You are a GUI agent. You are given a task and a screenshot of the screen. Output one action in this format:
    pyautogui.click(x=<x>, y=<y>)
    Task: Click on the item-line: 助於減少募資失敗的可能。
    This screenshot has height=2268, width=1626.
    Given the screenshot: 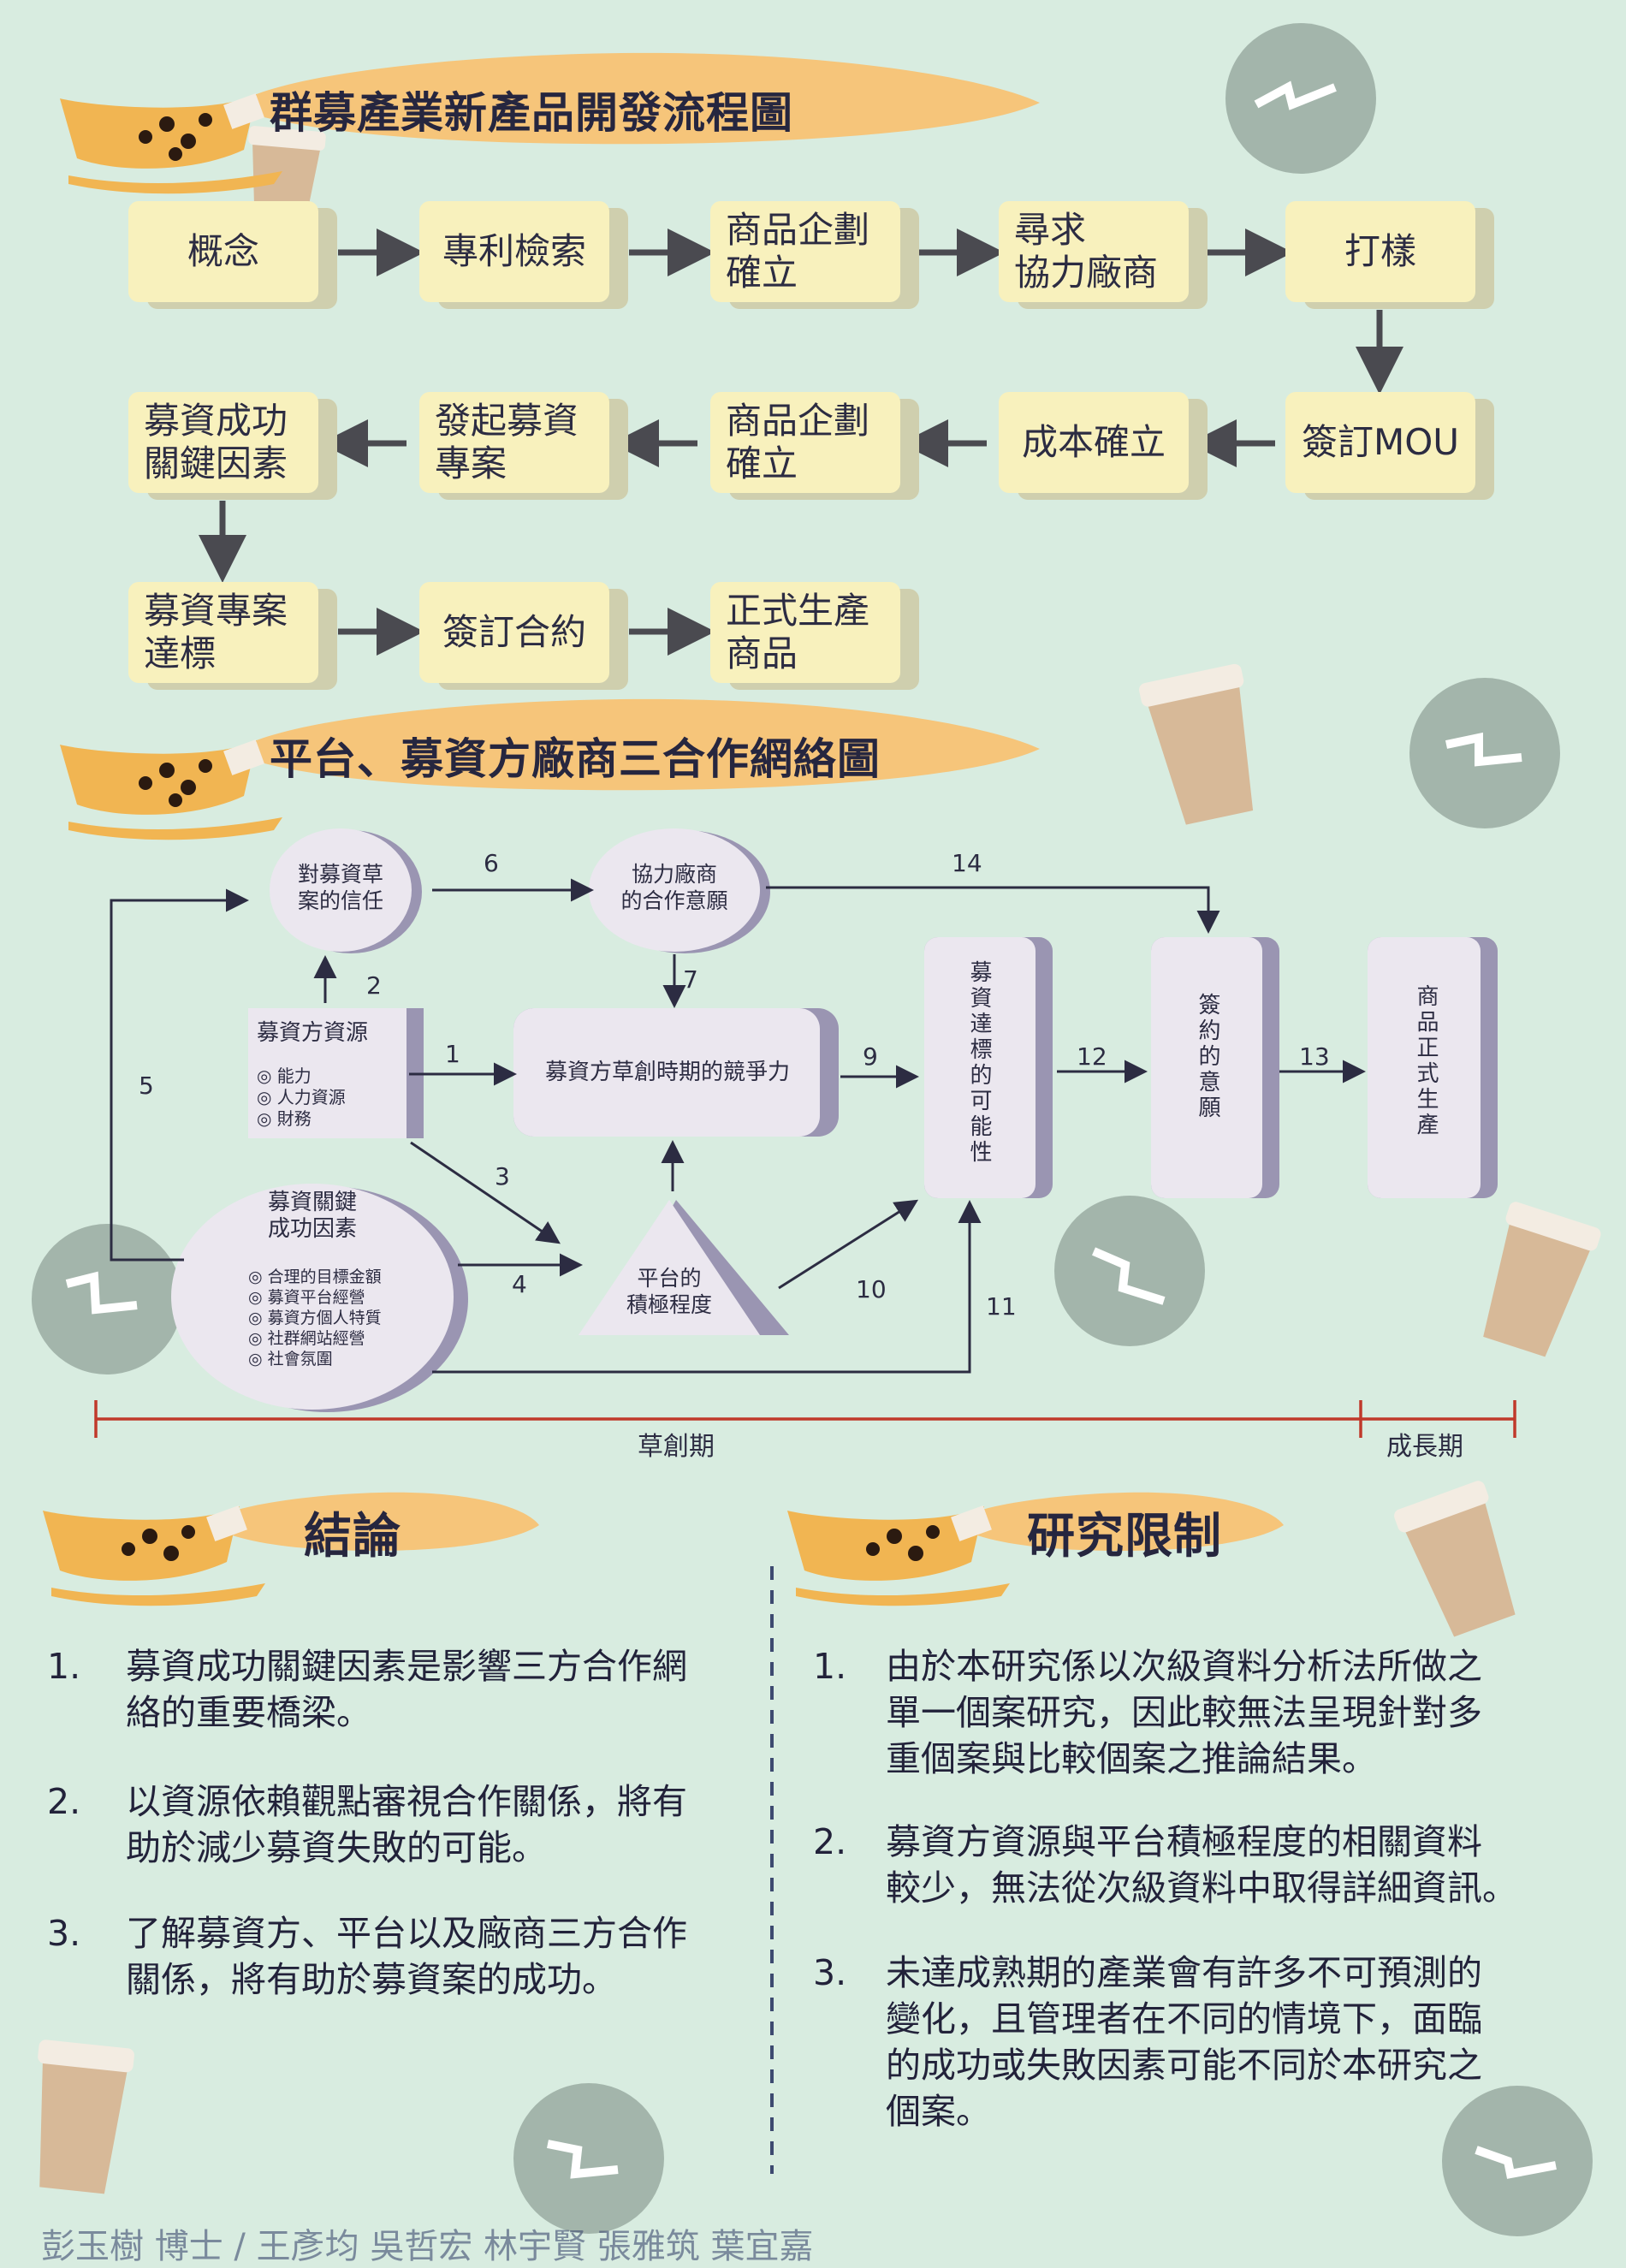 What is the action you would take?
    pyautogui.click(x=336, y=1848)
    